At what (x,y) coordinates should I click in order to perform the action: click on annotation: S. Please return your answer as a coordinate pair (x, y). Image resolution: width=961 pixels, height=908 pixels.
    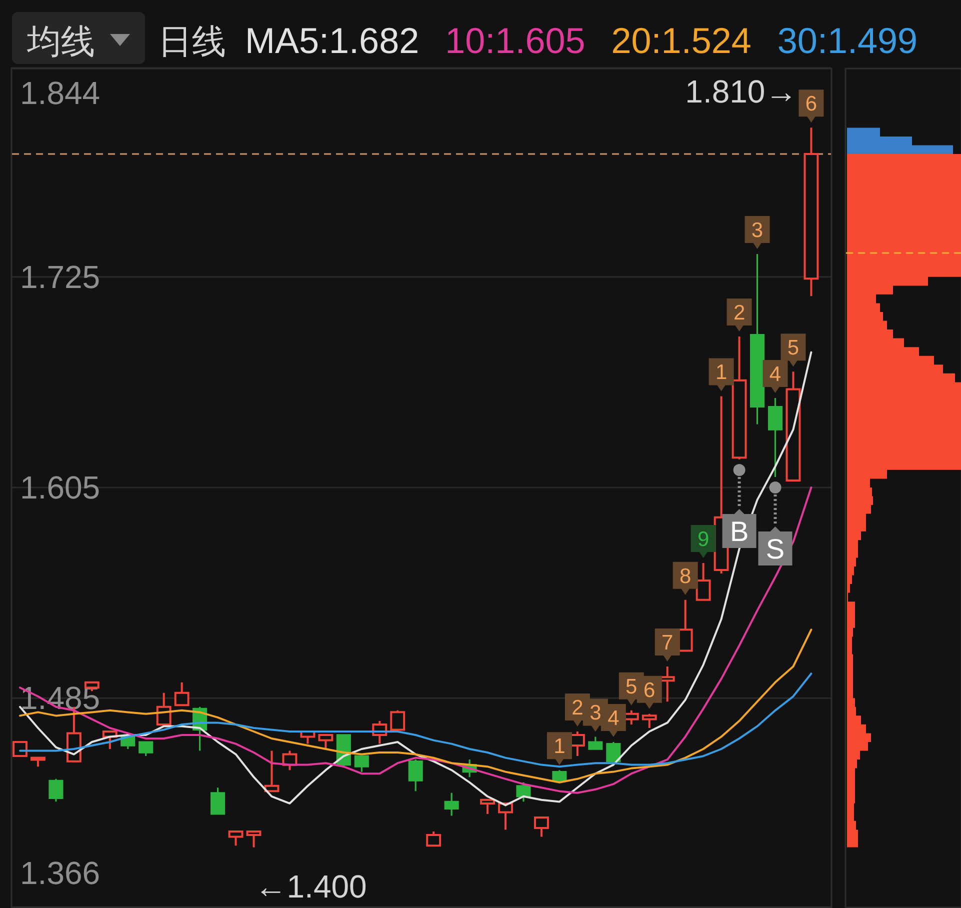
    Looking at the image, I should click on (775, 549).